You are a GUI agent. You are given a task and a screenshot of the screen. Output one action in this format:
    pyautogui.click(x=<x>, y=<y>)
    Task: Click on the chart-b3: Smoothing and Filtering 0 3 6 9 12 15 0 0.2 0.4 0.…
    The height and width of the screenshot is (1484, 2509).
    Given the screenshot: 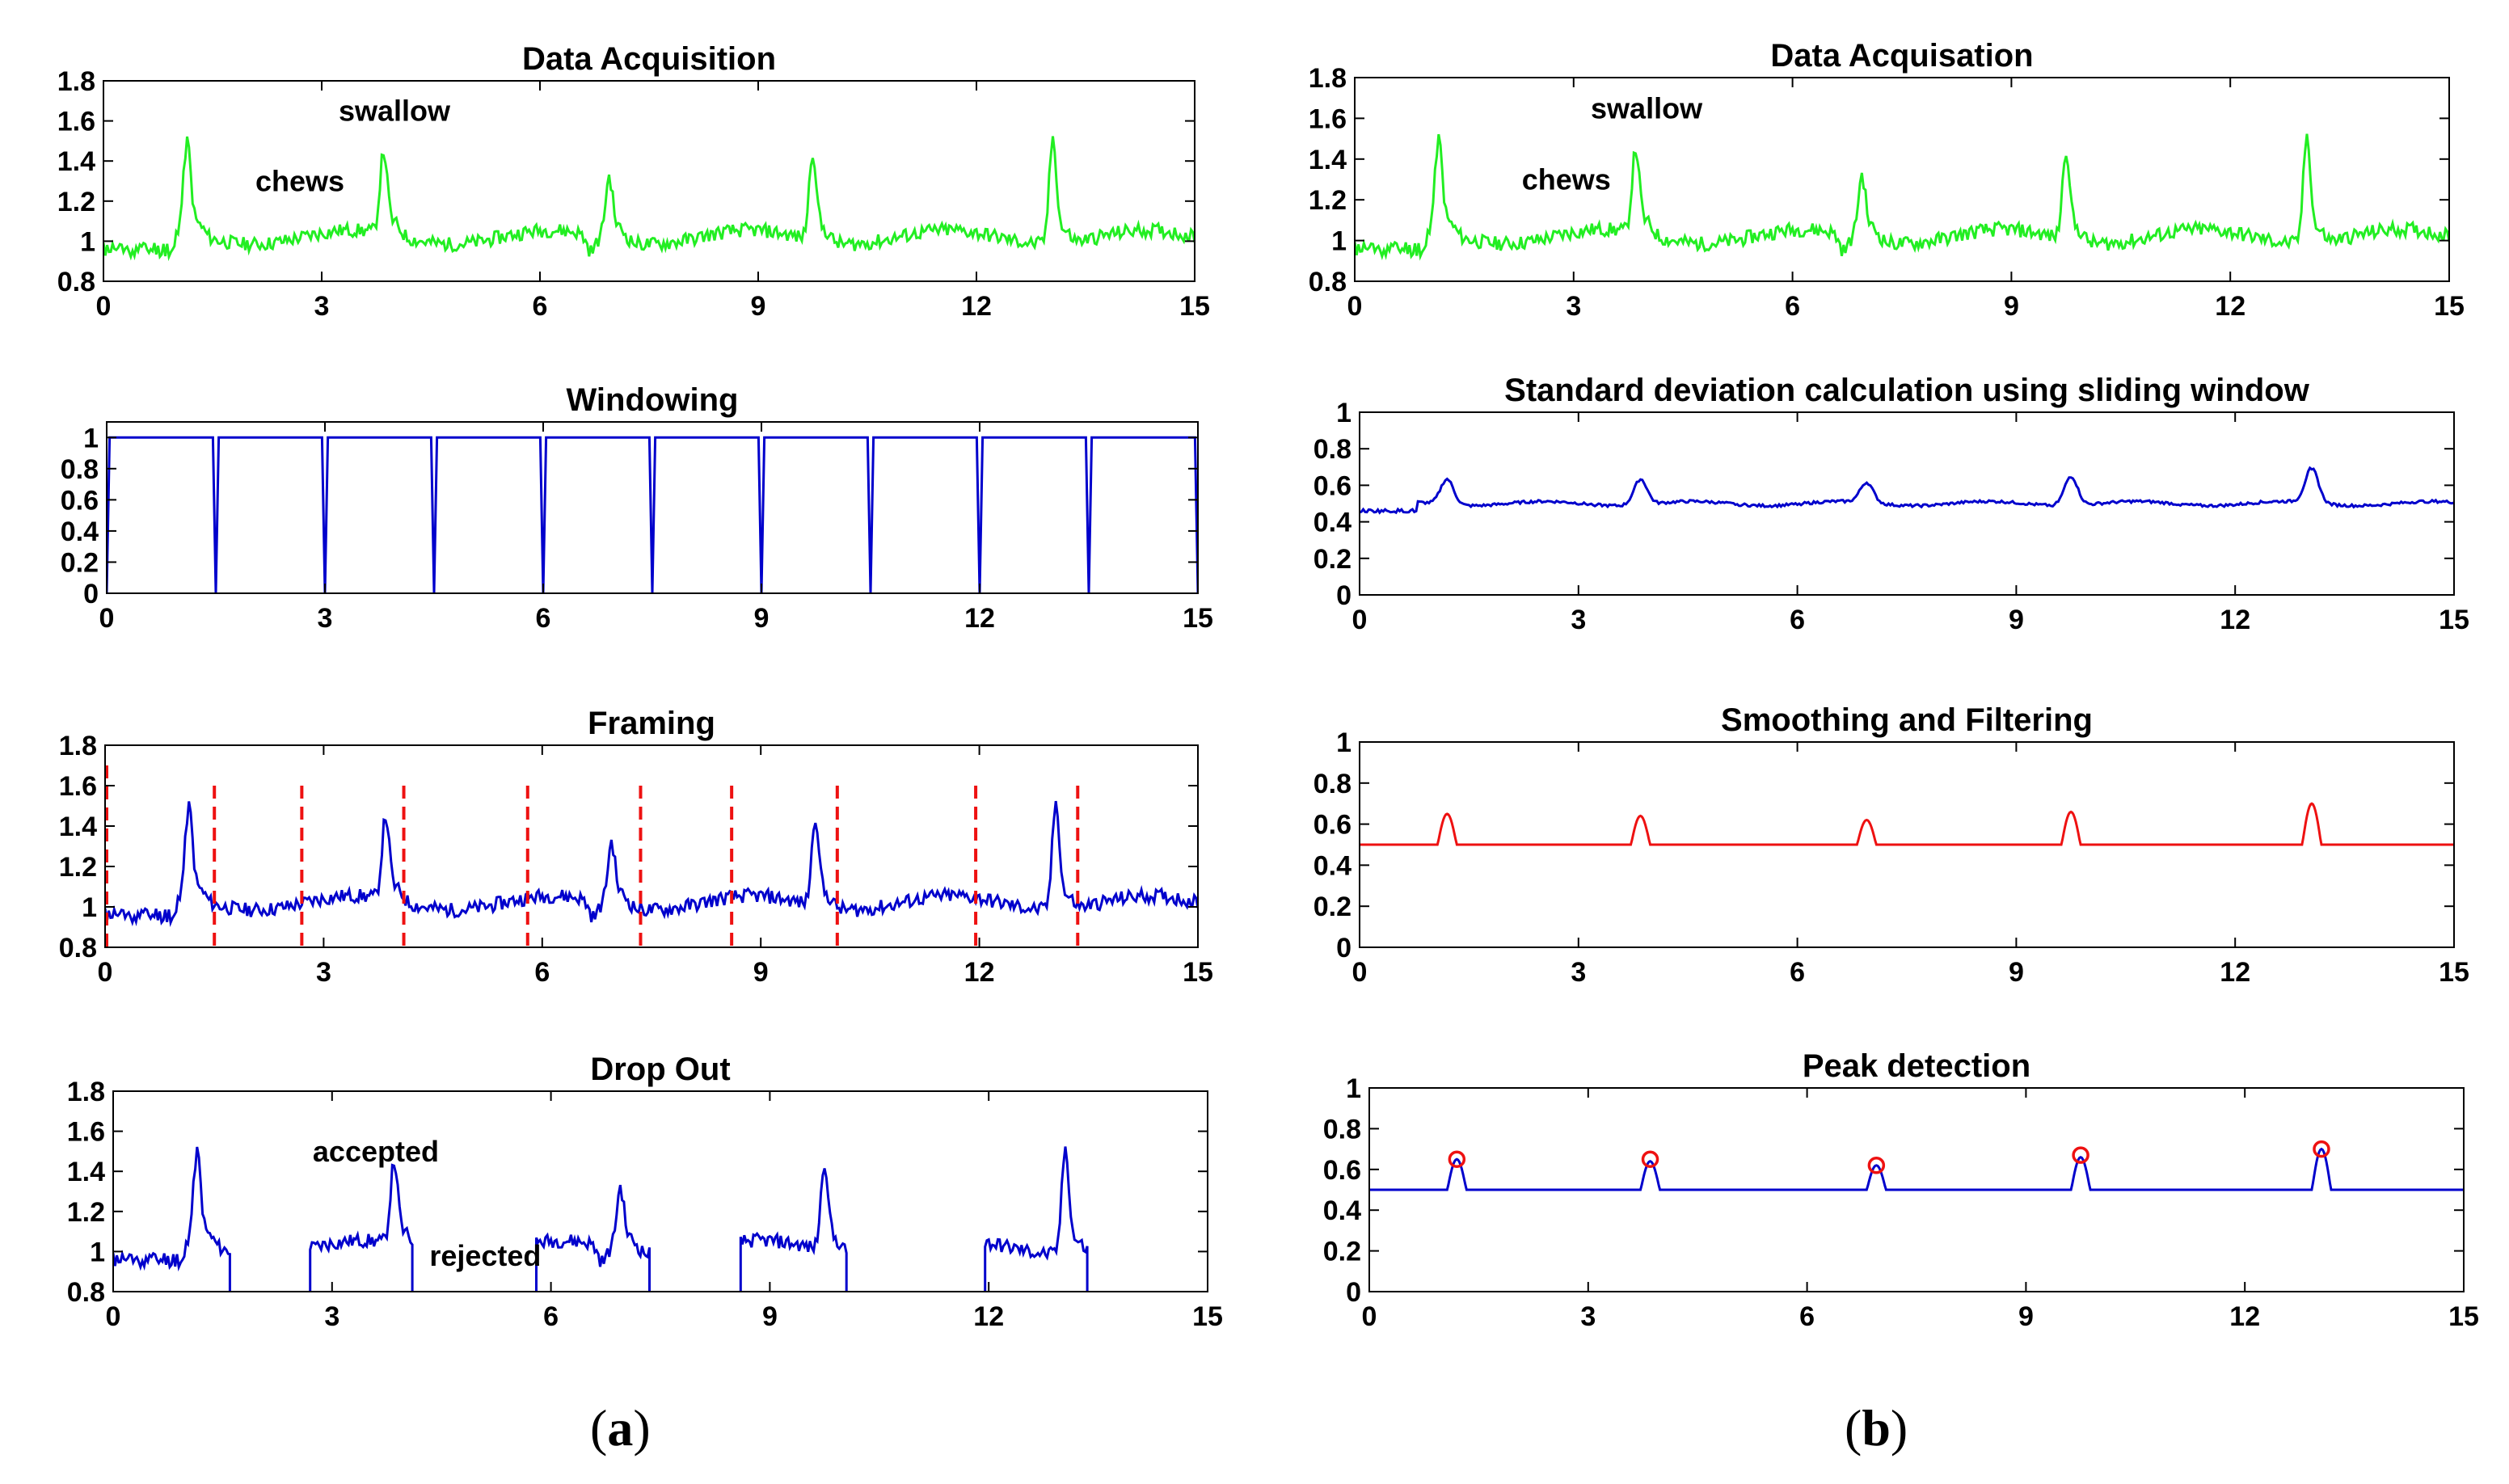 What is the action you would take?
    pyautogui.click(x=1891, y=845)
    